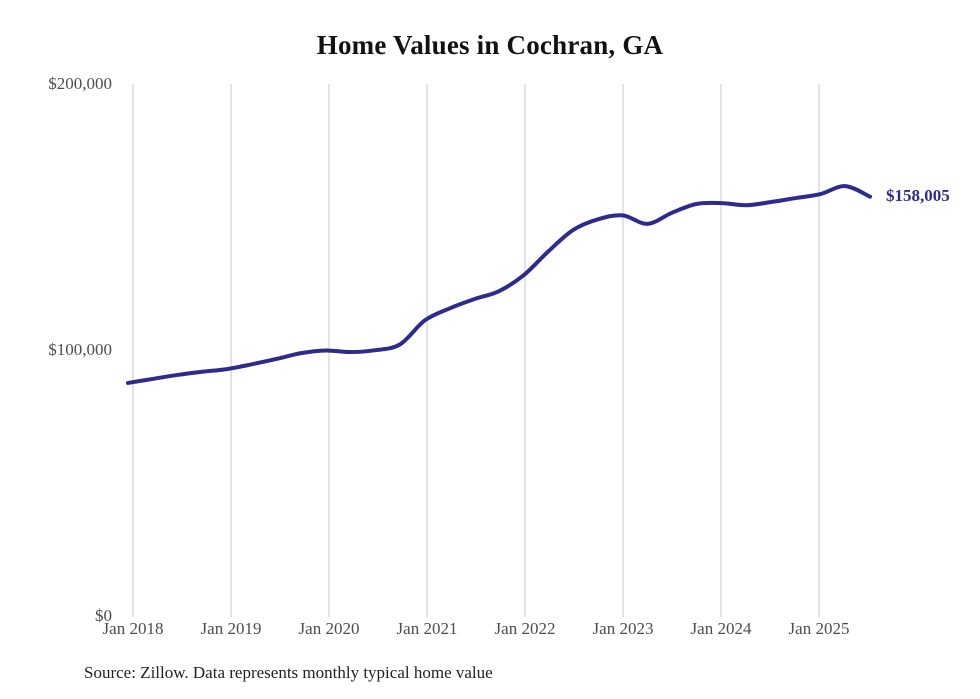 This screenshot has width=980, height=699. Describe the element at coordinates (80, 83) in the screenshot. I see `y-tick-label: $200,000` at that location.